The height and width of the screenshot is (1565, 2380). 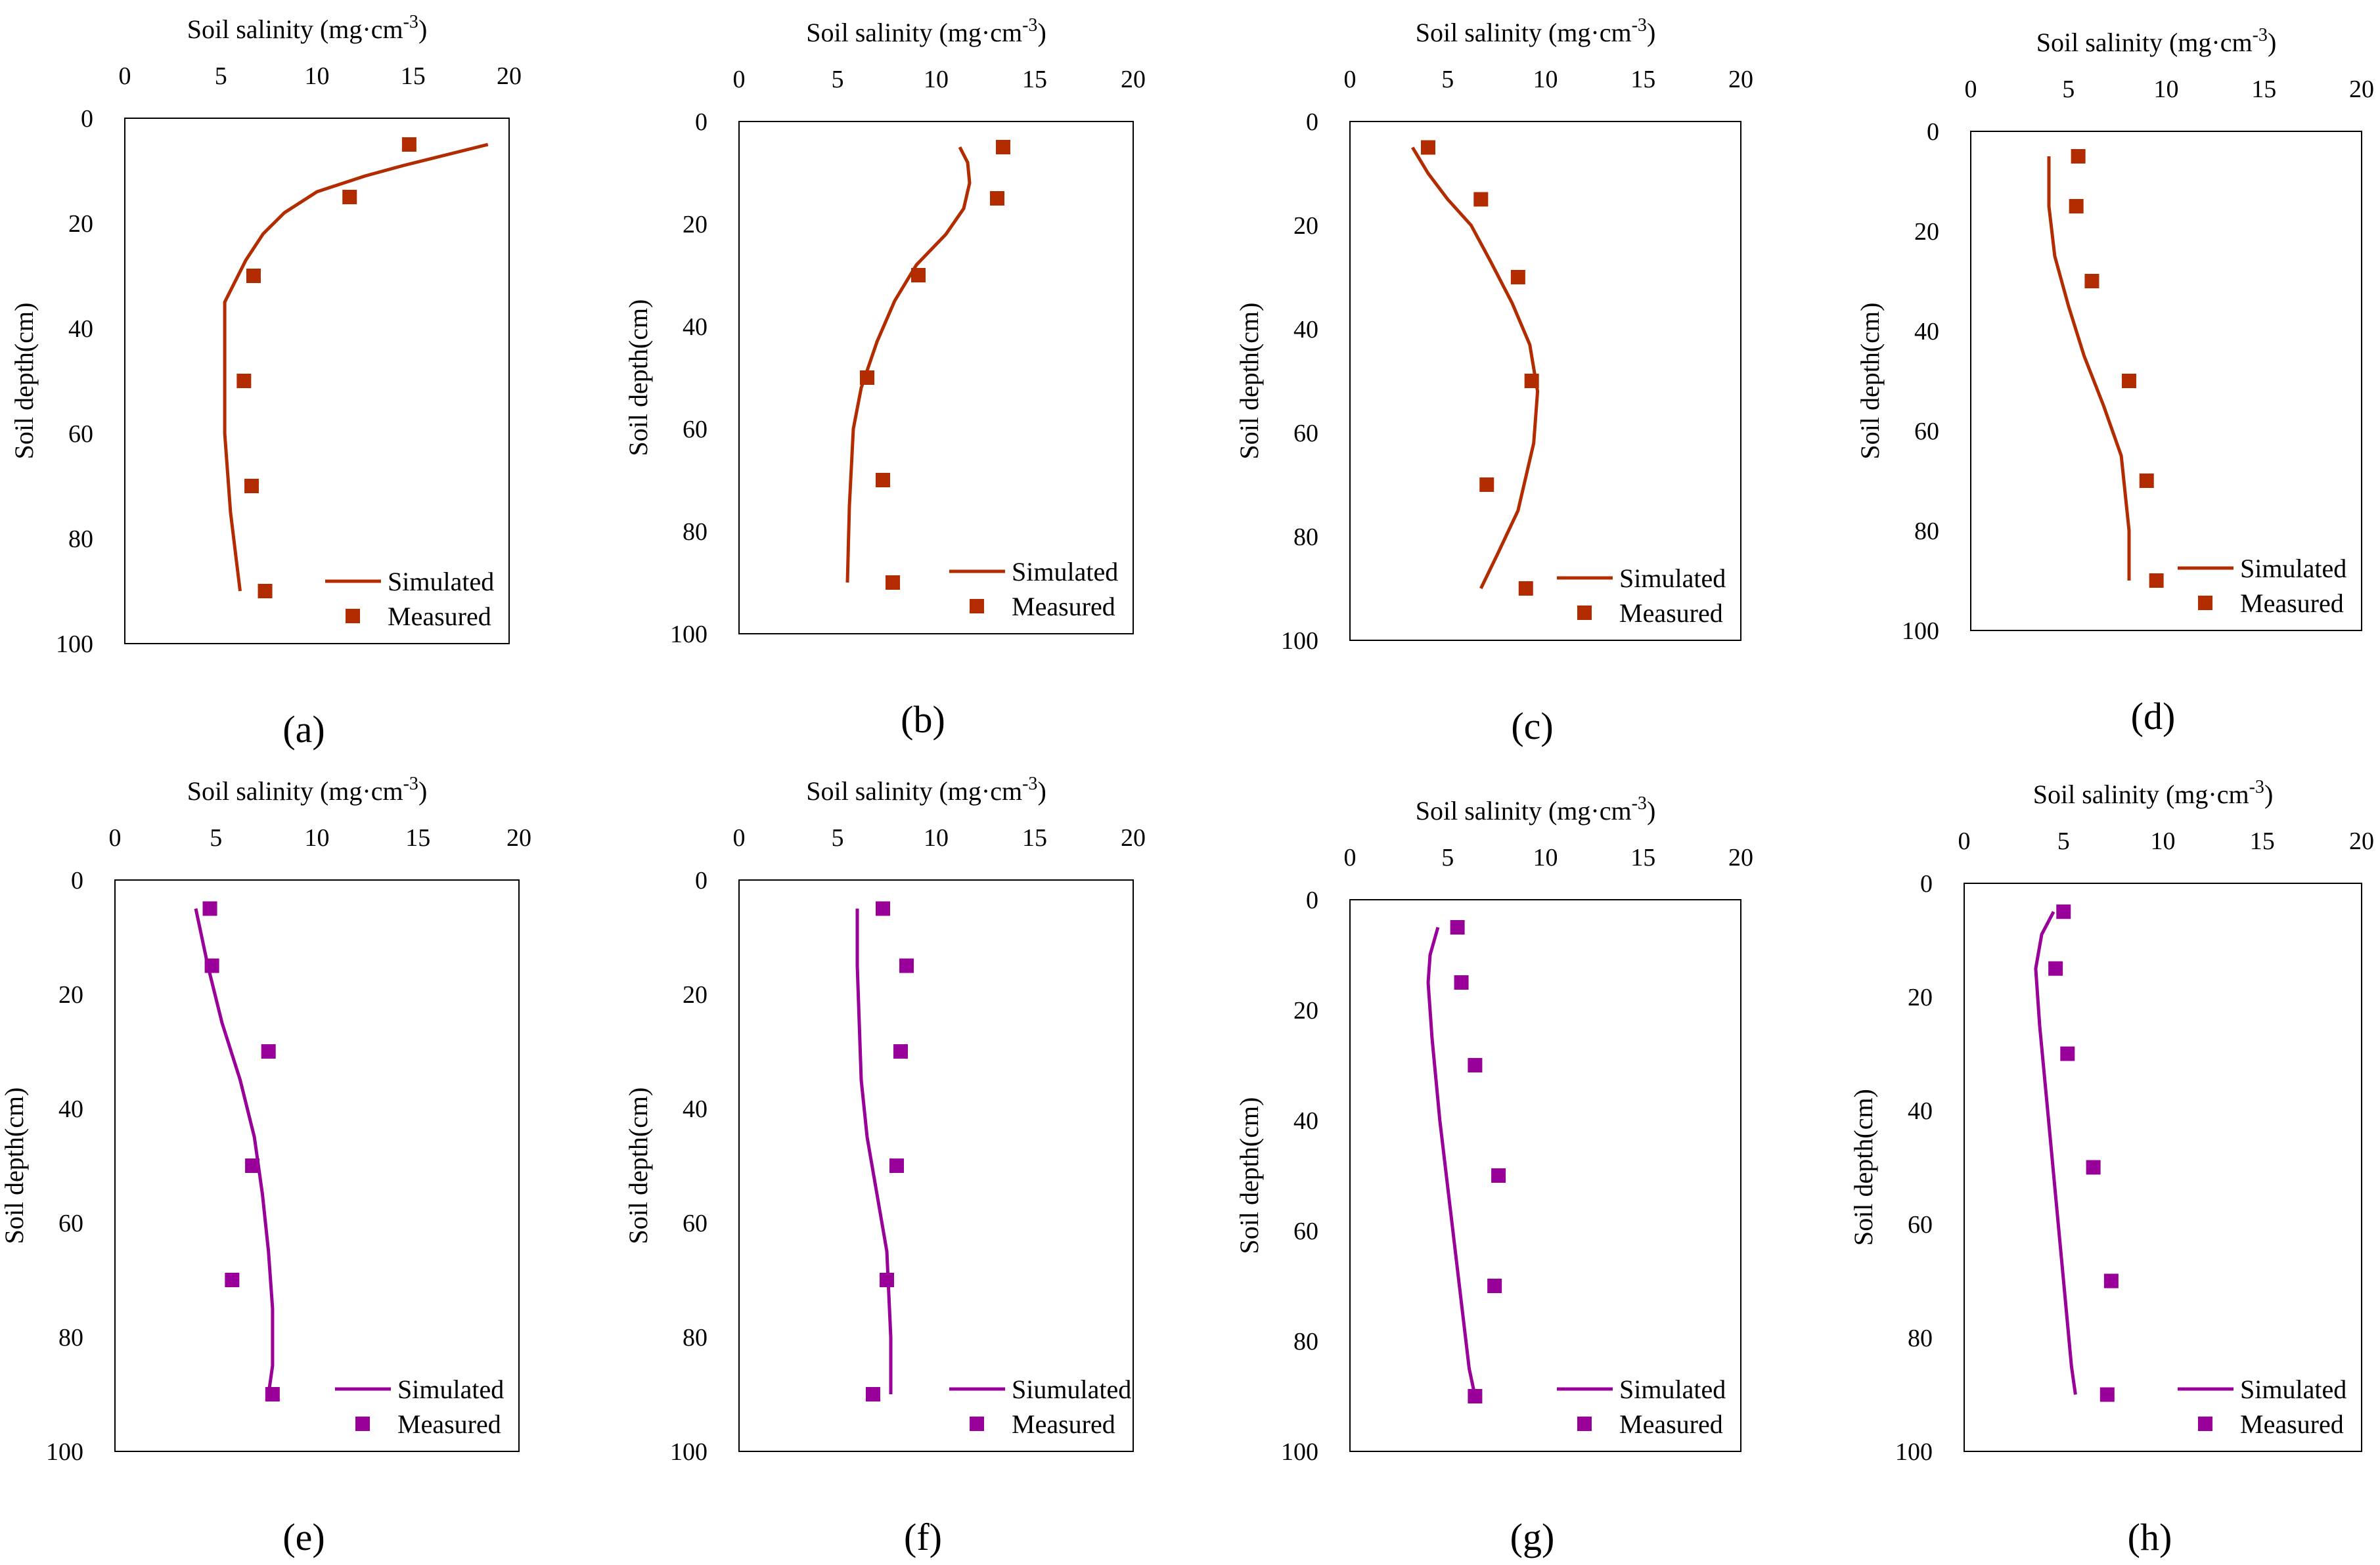 What do you see at coordinates (2268, 794) in the screenshot?
I see `panel-h-x-axis-title-close: )` at bounding box center [2268, 794].